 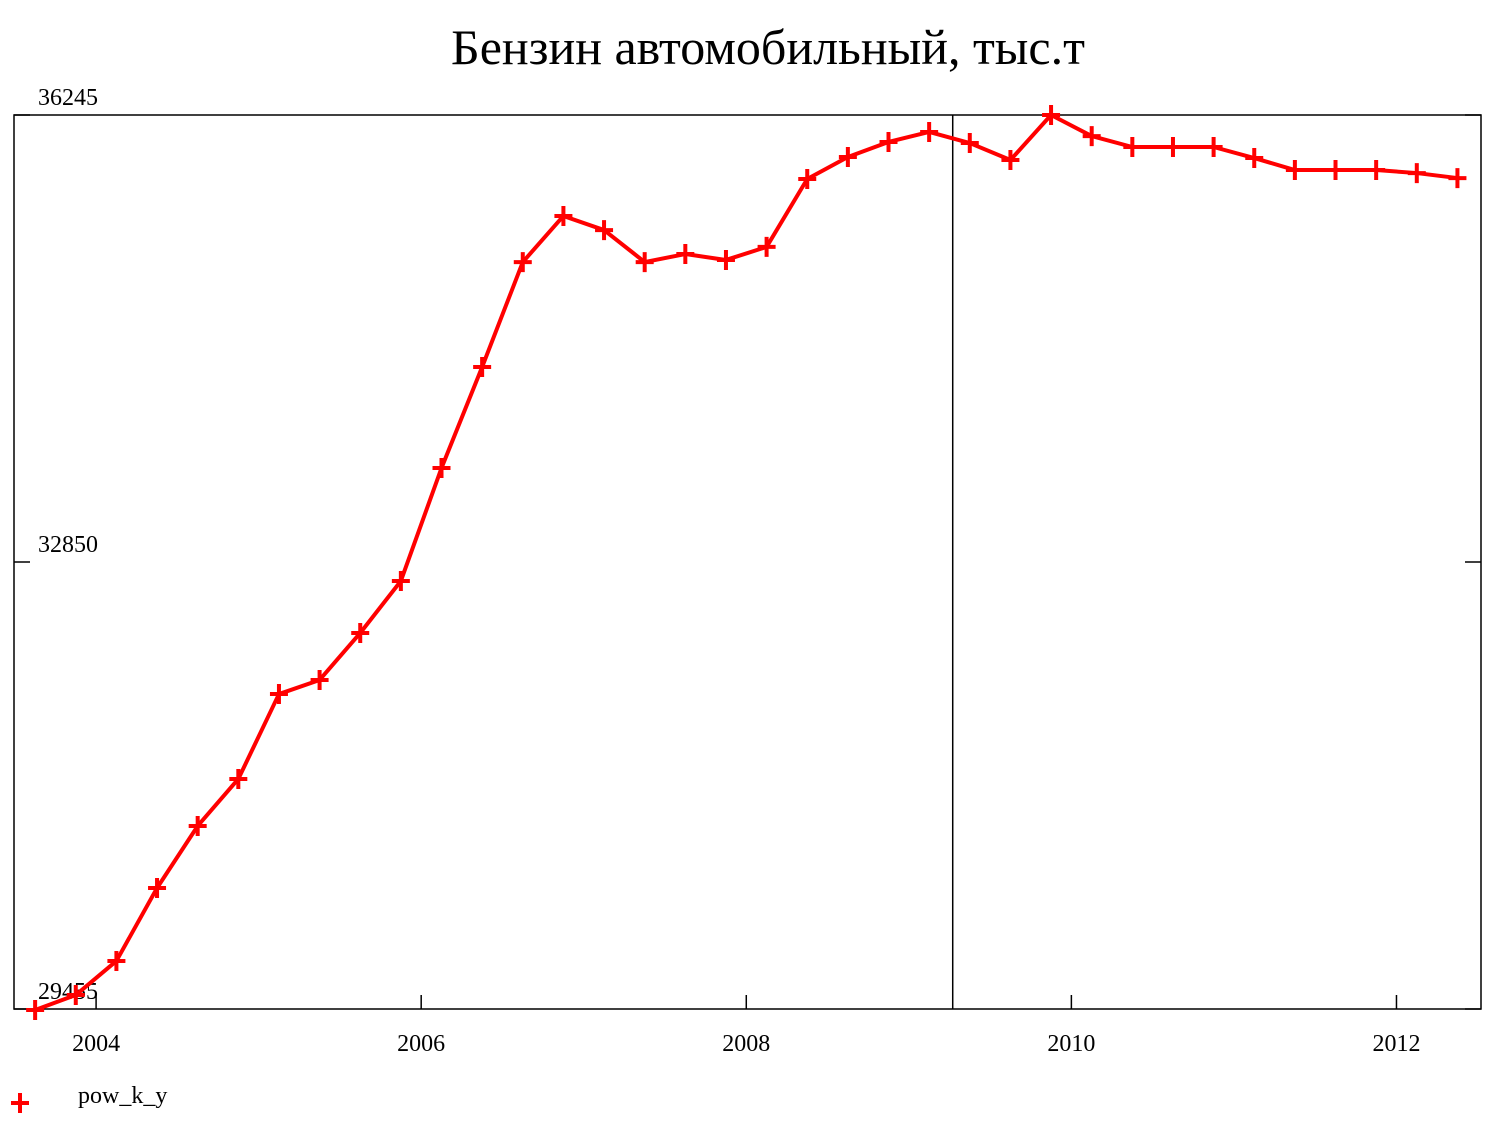 I want to click on x-tick-label: 2012, so click(x=1396, y=1044).